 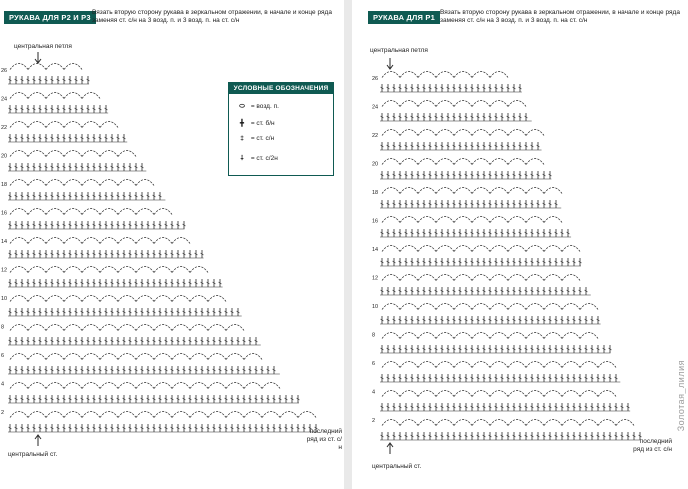 What do you see at coordinates (4, 100) in the screenshot?
I see `row-number: 24` at bounding box center [4, 100].